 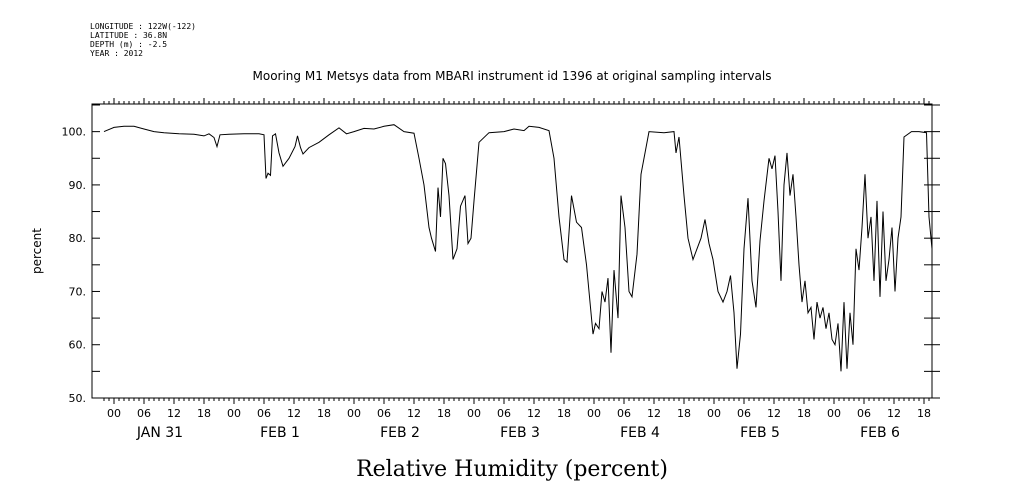 I want to click on x-day-label: JAN 31, so click(x=159, y=433).